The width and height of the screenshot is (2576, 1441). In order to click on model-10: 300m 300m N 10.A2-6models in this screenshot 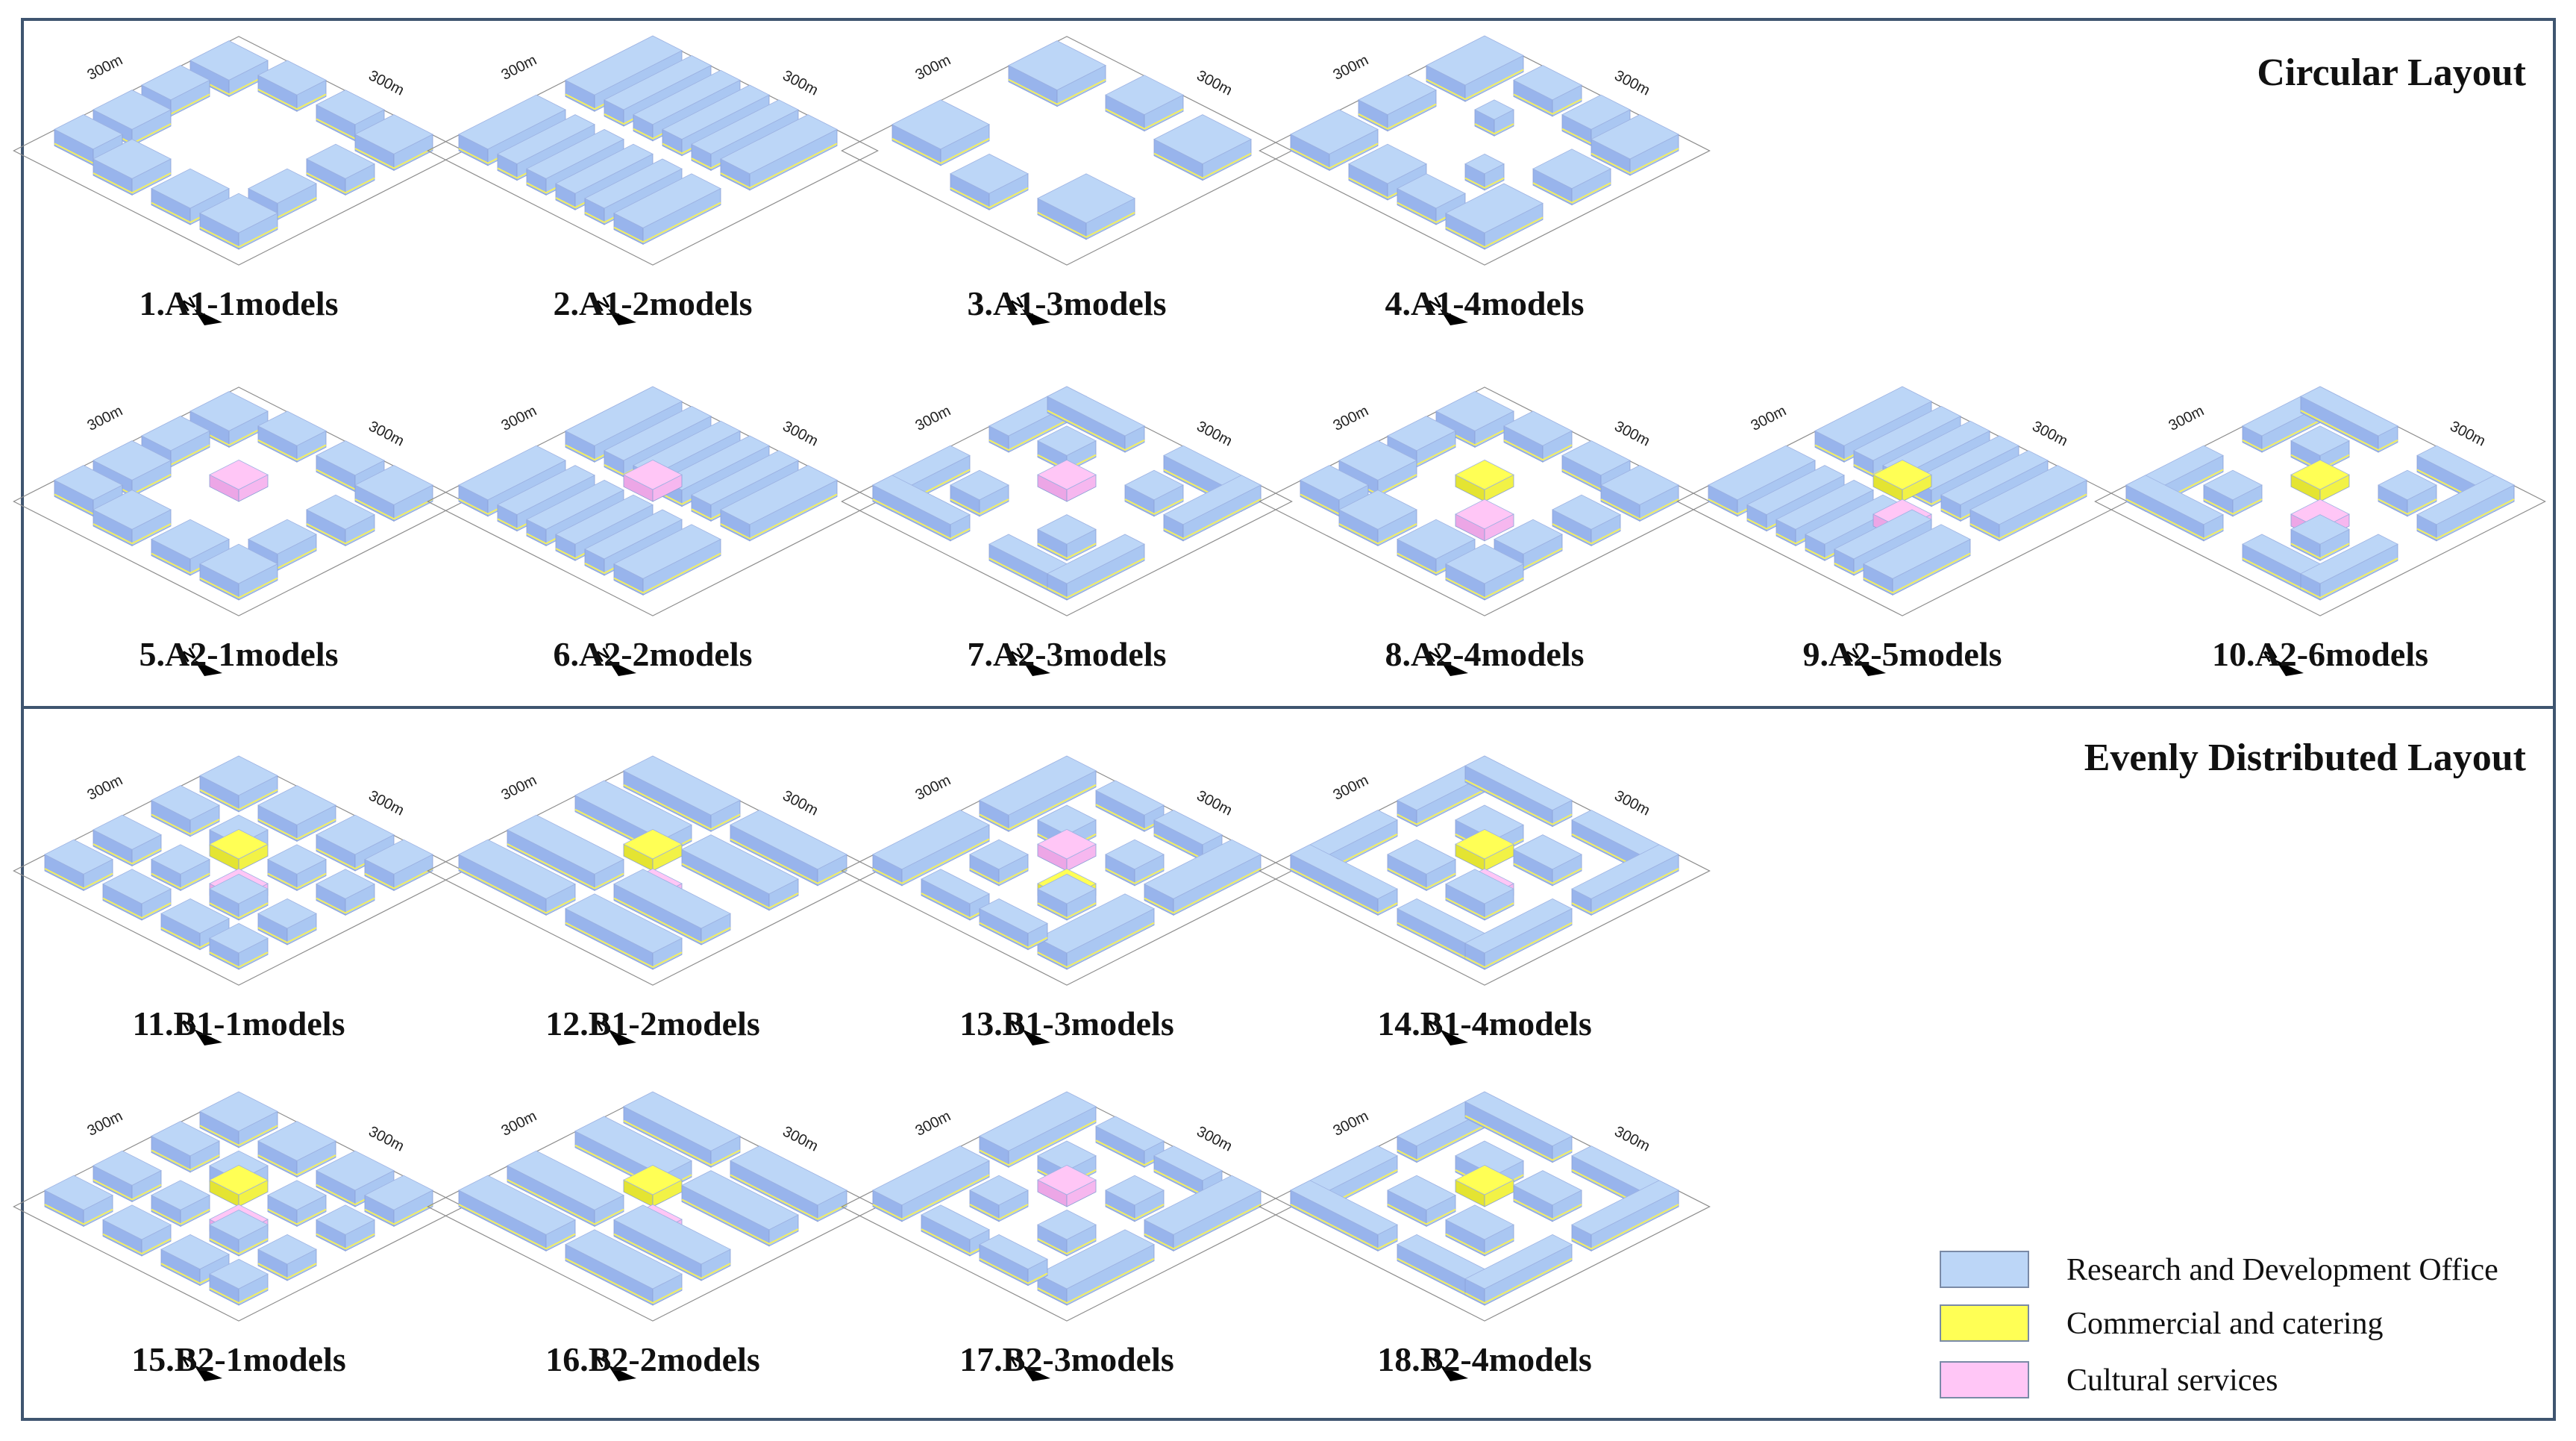, I will do `click(2320, 522)`.